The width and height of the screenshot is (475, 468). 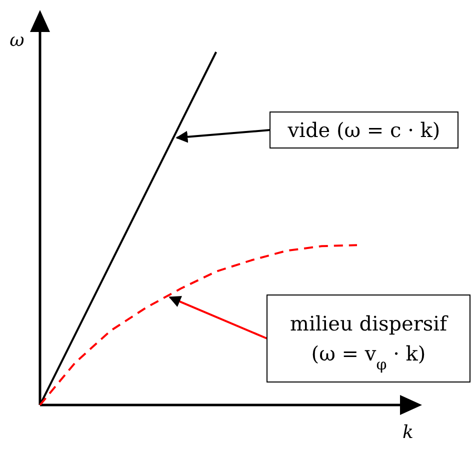 I want to click on annotation: milieu dispersif (ω = v$_{φ}$ · k), so click(x=369, y=343).